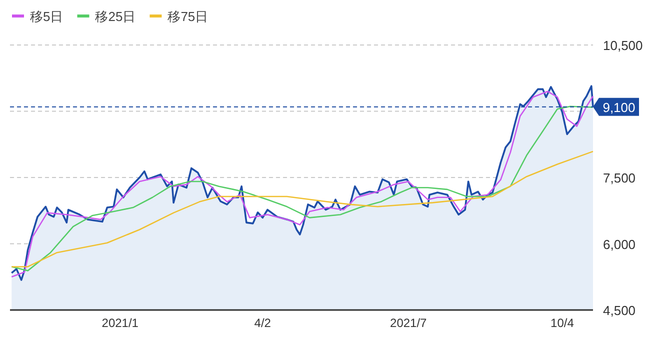 Image resolution: width=649 pixels, height=340 pixels. Describe the element at coordinates (115, 16) in the screenshot. I see `legend-label: 移25日` at that location.